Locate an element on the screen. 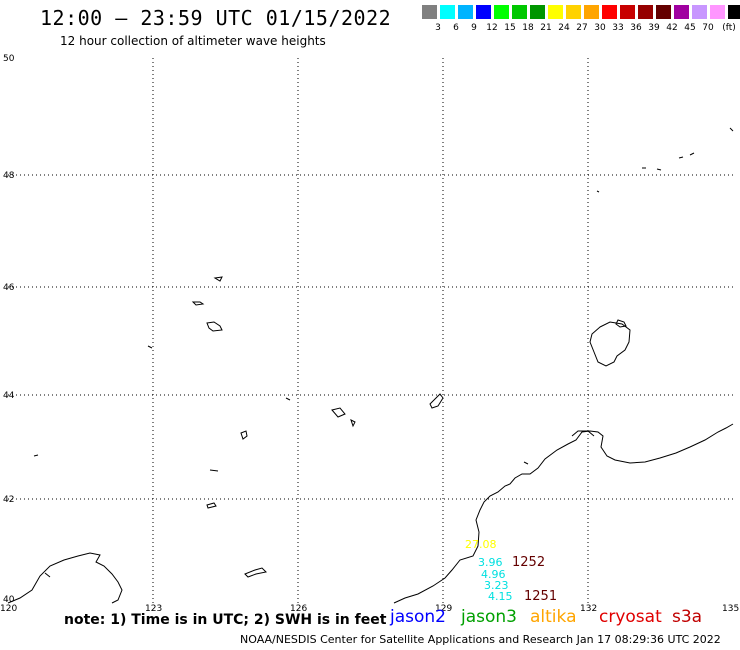  legend-label-4: 12 is located at coordinates (492, 28).